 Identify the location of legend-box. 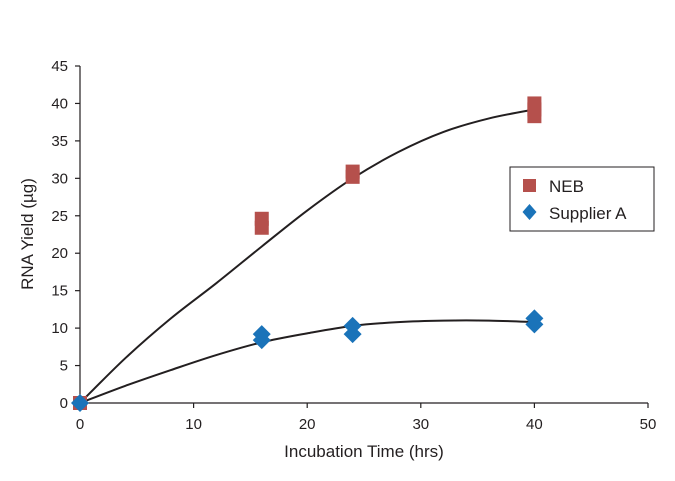
(582, 199).